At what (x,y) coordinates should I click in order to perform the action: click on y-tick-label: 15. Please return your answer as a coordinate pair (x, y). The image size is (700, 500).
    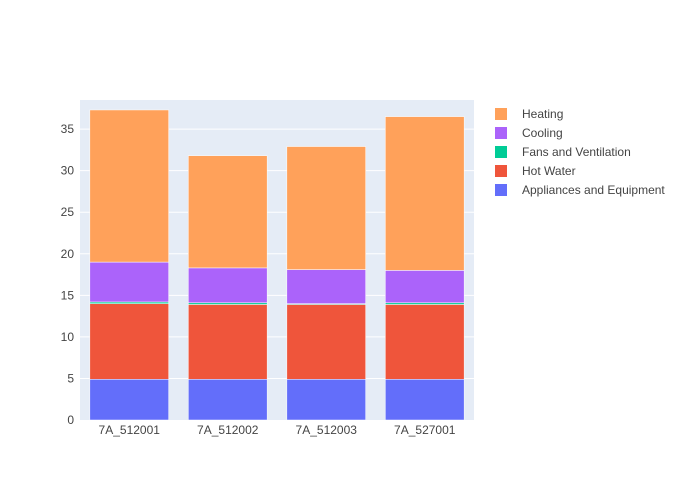
    Looking at the image, I should click on (68, 295).